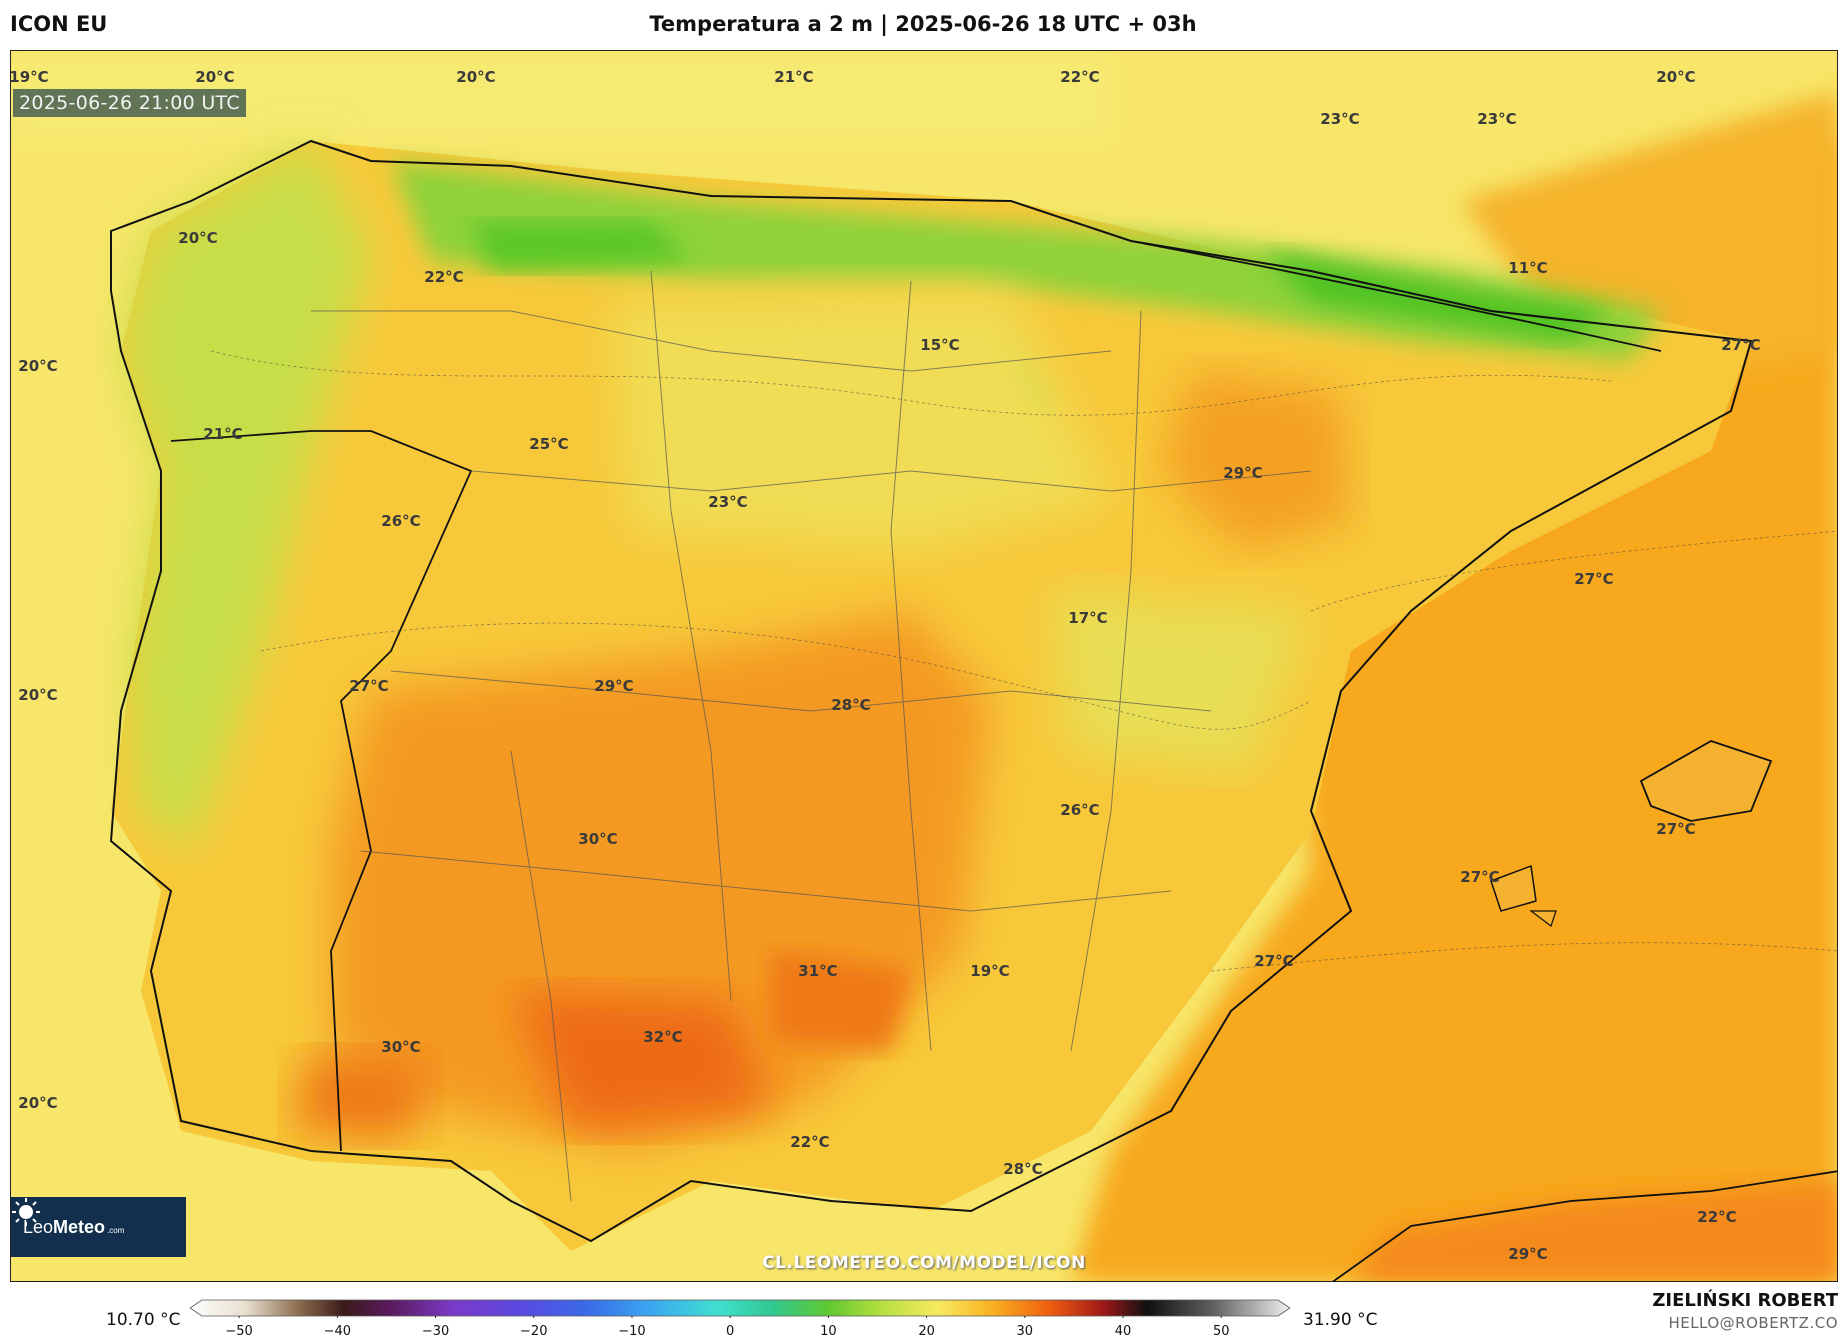  Describe the element at coordinates (1088, 618) in the screenshot. I see `temperature-label: 17°C` at that location.